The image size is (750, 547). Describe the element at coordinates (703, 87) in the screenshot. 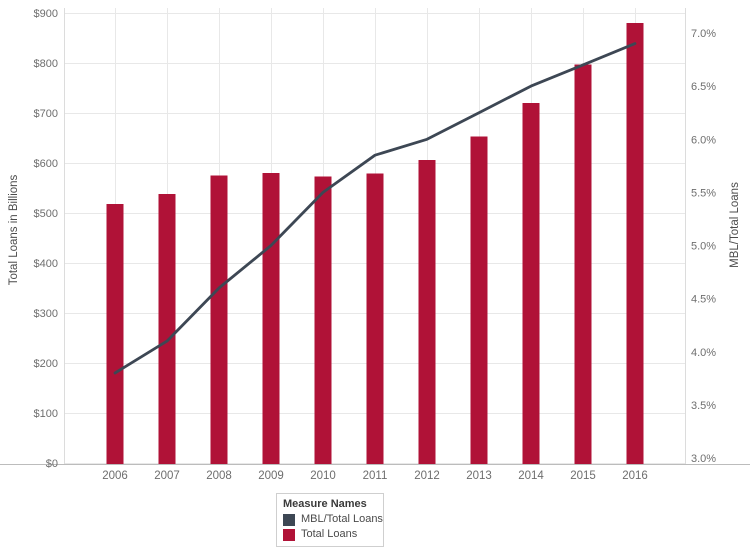

I see `right-axis-tick-label: 6.5%` at that location.